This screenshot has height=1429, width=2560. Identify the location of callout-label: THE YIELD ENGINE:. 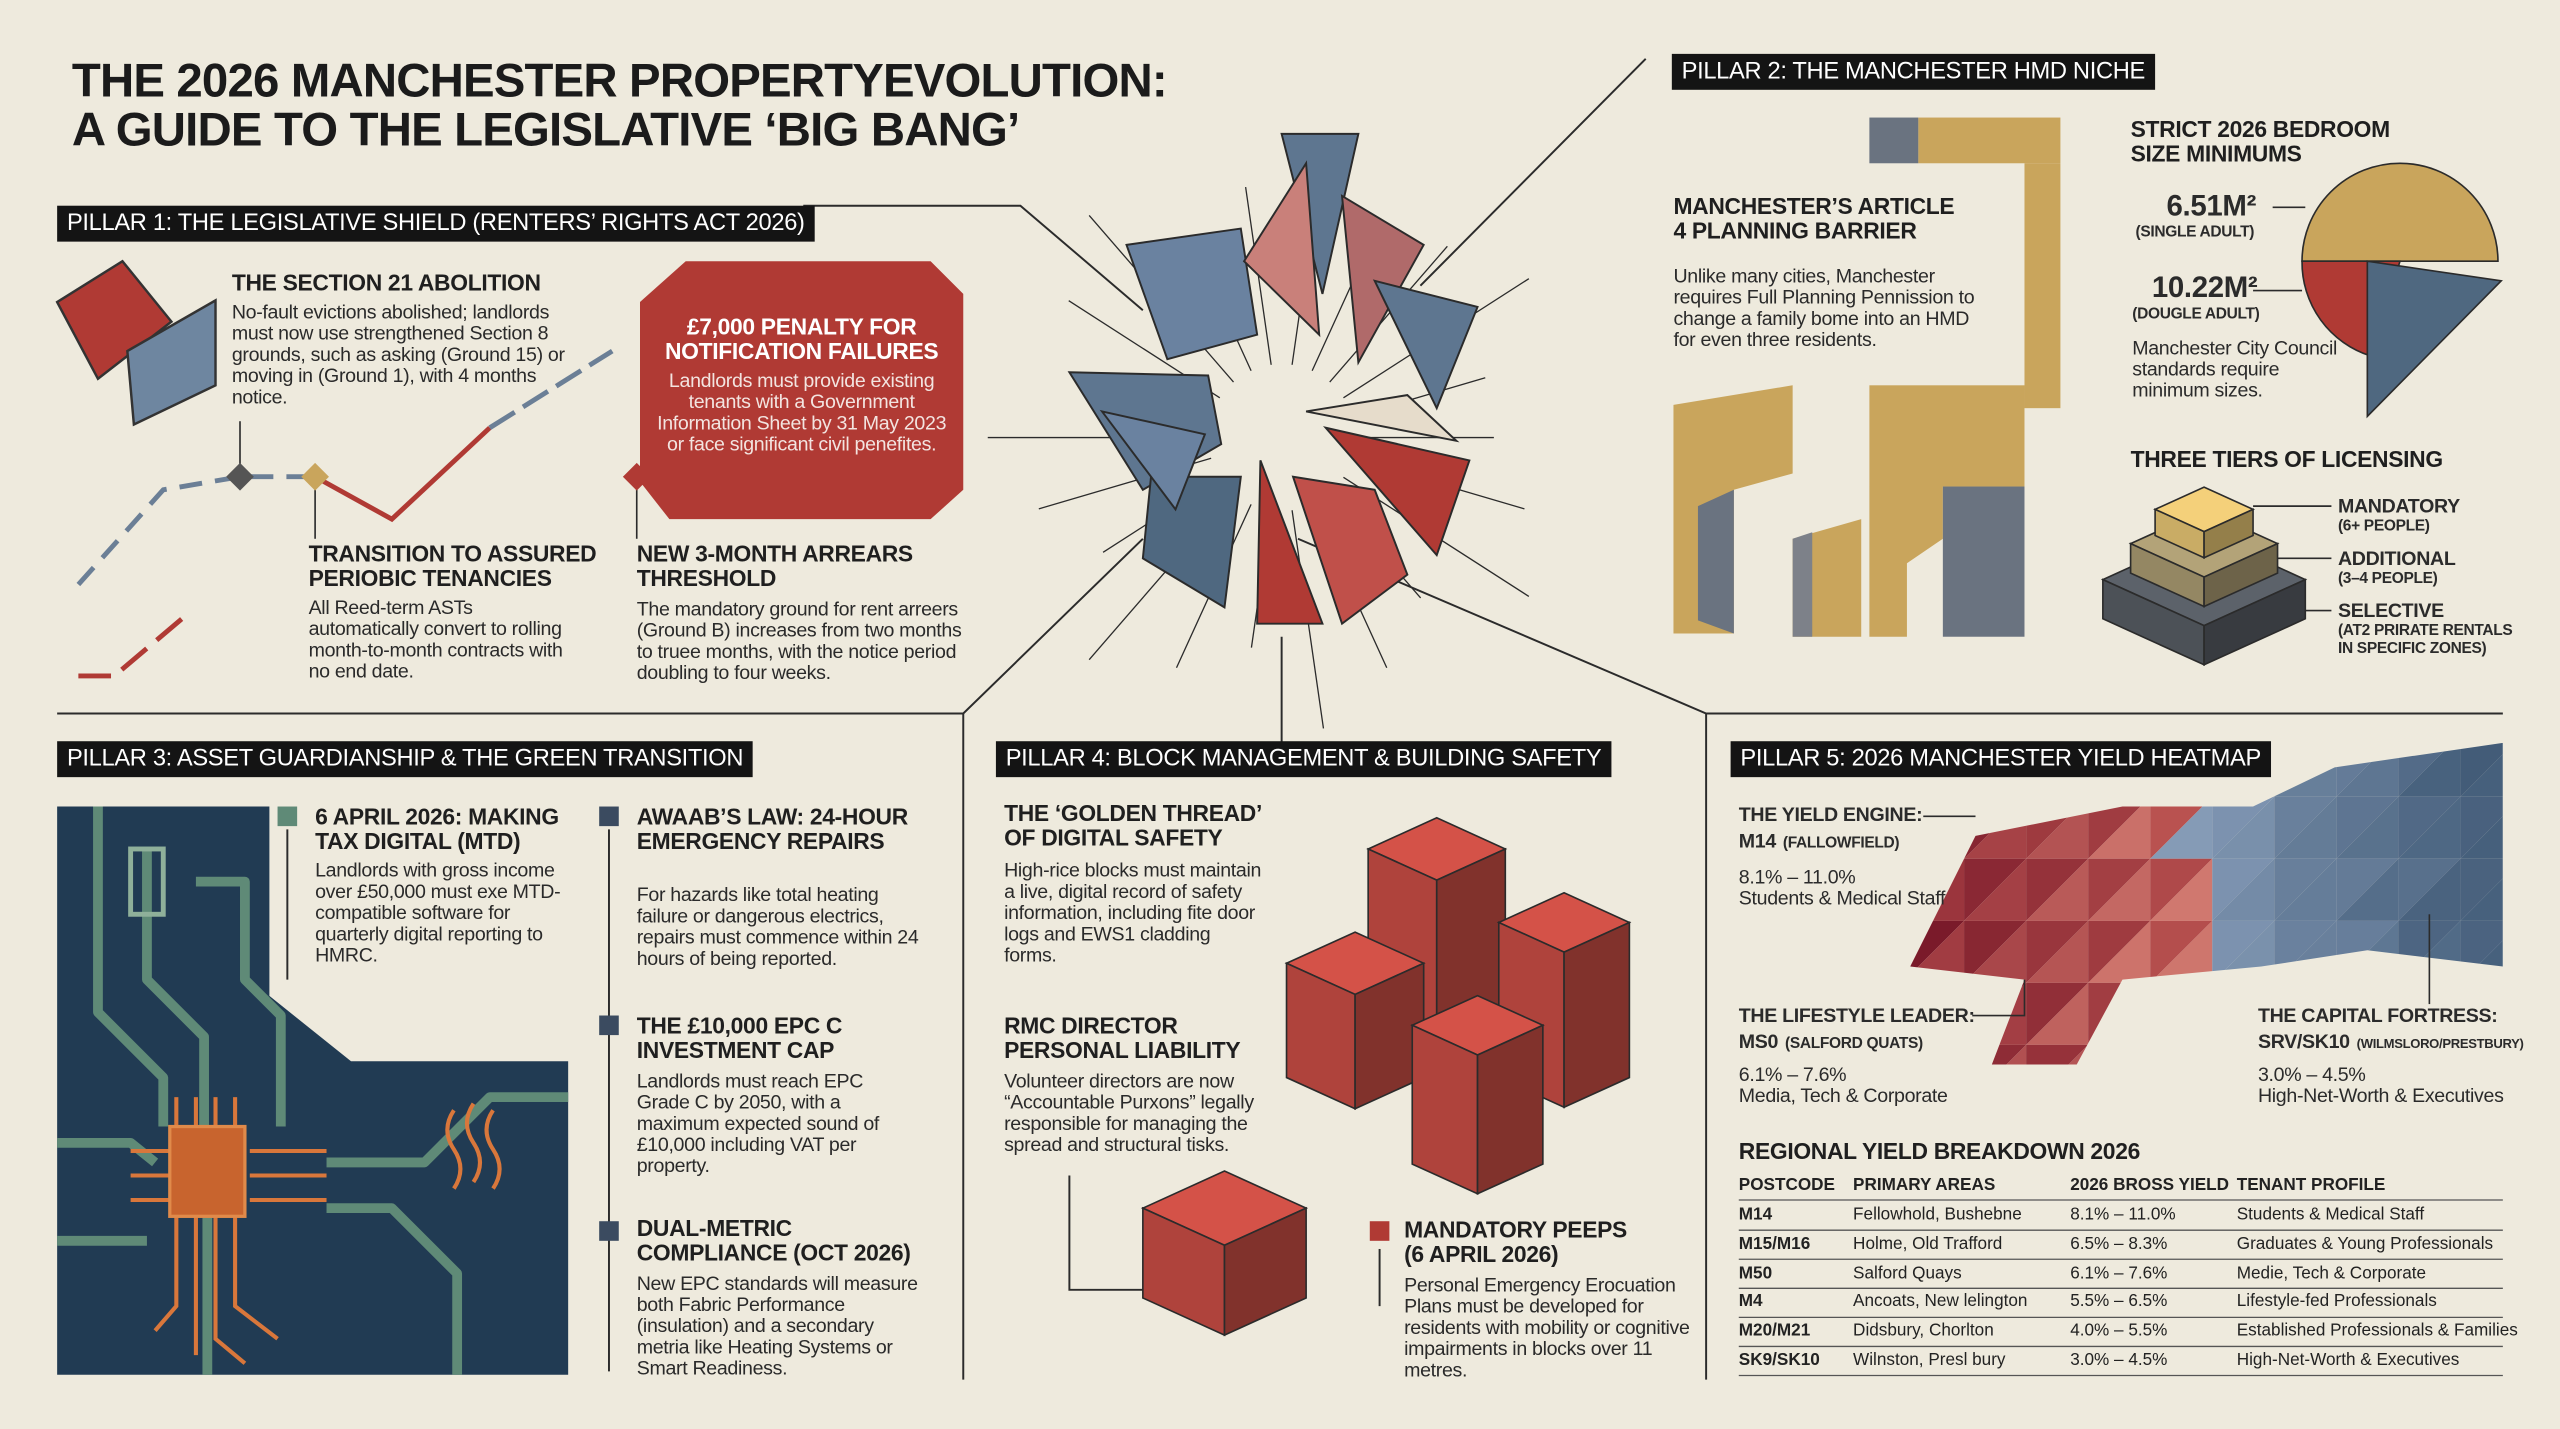
(1830, 815).